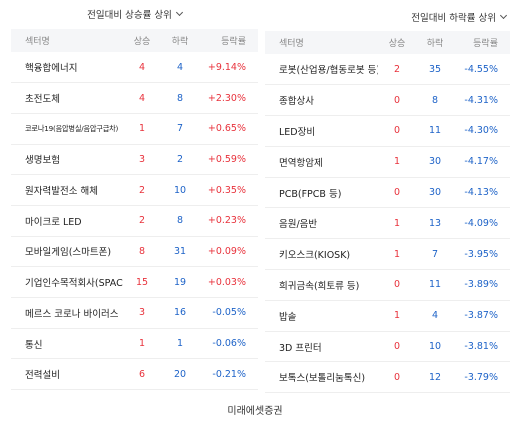  Describe the element at coordinates (482, 254) in the screenshot. I see `change-rate: -3.95%` at that location.